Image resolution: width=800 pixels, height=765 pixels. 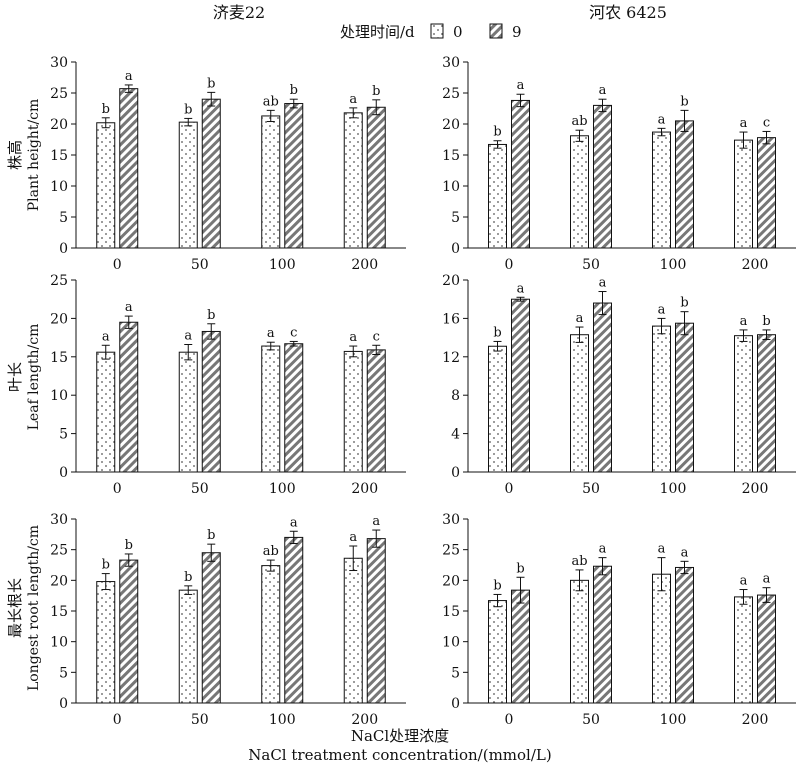 What do you see at coordinates (34, 155) in the screenshot?
I see `row-label-en: Plant height/cm` at bounding box center [34, 155].